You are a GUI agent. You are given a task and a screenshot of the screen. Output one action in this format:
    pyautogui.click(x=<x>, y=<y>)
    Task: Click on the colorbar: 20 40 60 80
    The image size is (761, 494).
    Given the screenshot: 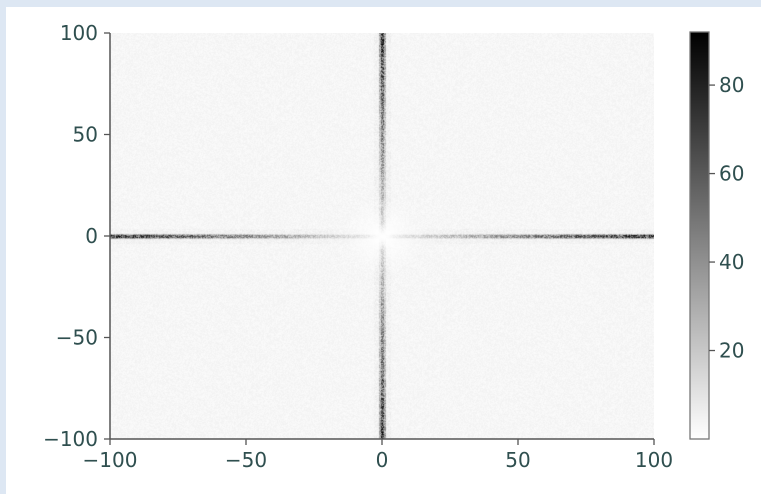 What is the action you would take?
    pyautogui.click(x=716, y=235)
    